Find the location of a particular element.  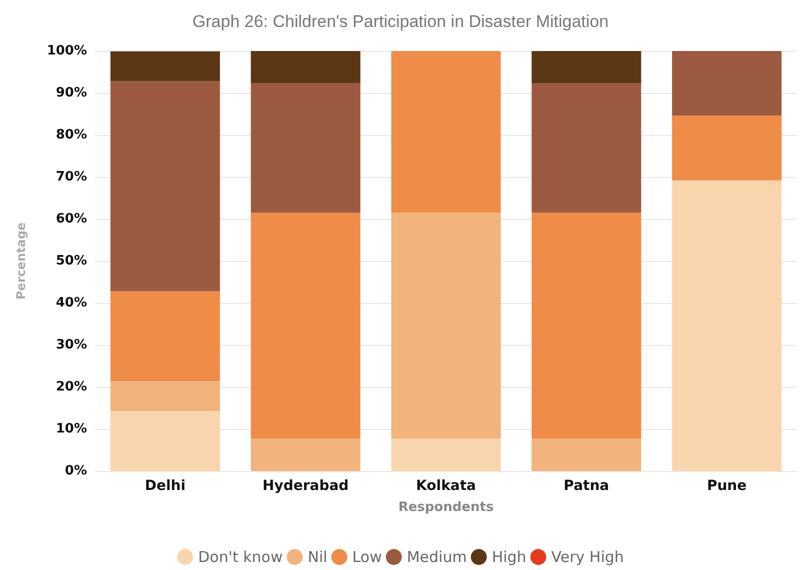

legend-label: Medium is located at coordinates (436, 557).